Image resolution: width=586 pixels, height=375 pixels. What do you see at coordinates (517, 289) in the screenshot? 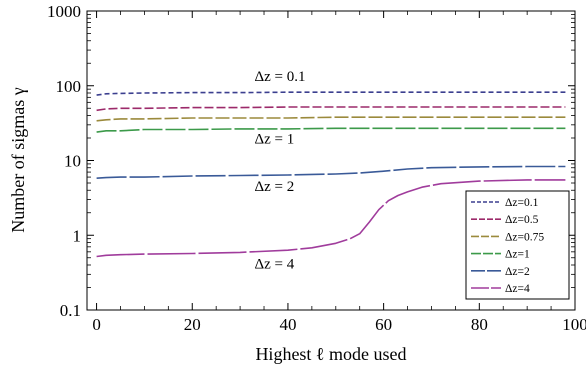
I see `legend-label: Δz=4` at bounding box center [517, 289].